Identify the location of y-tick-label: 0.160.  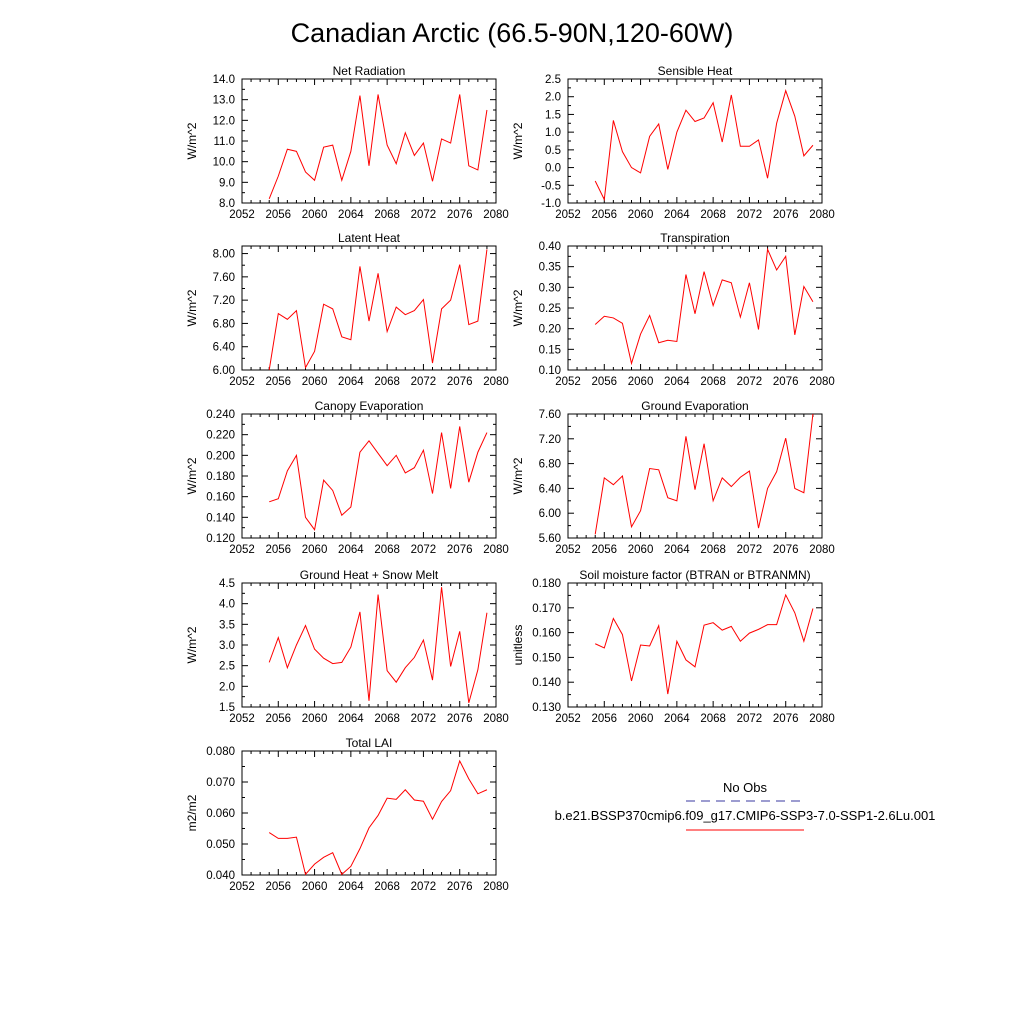
(546, 634).